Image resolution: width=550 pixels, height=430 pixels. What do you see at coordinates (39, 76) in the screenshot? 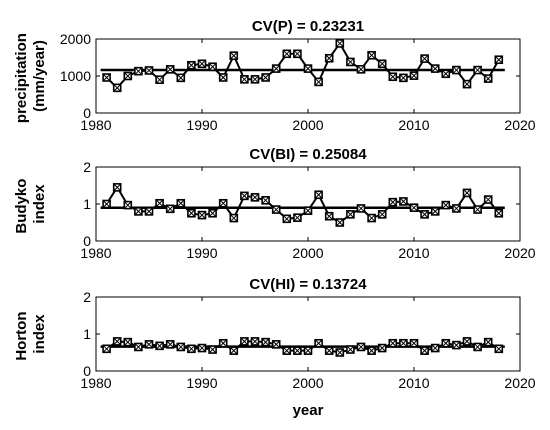
I see `y-axis-label-line-2: (mm/year)` at bounding box center [39, 76].